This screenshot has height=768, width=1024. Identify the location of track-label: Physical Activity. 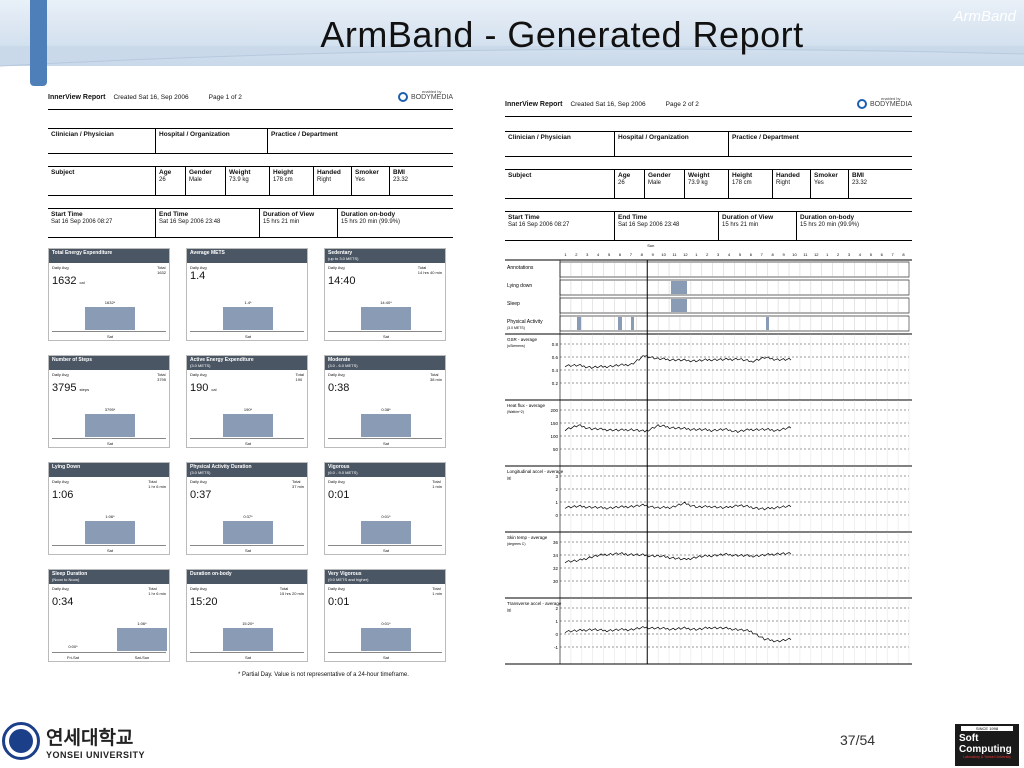
(525, 322).